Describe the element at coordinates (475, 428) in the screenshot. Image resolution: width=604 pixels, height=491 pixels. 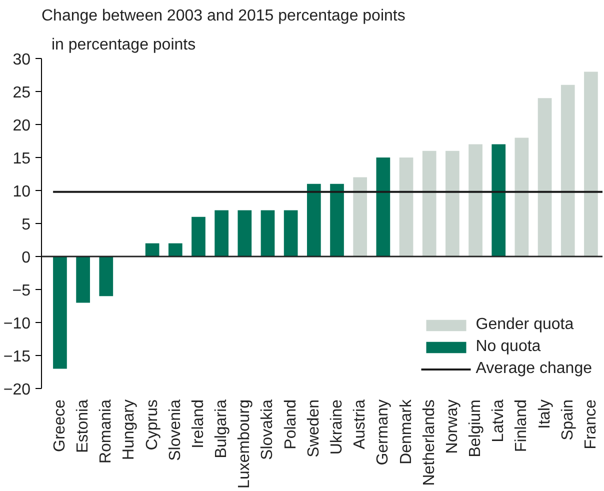
I see `x-tick-label: Belgium` at that location.